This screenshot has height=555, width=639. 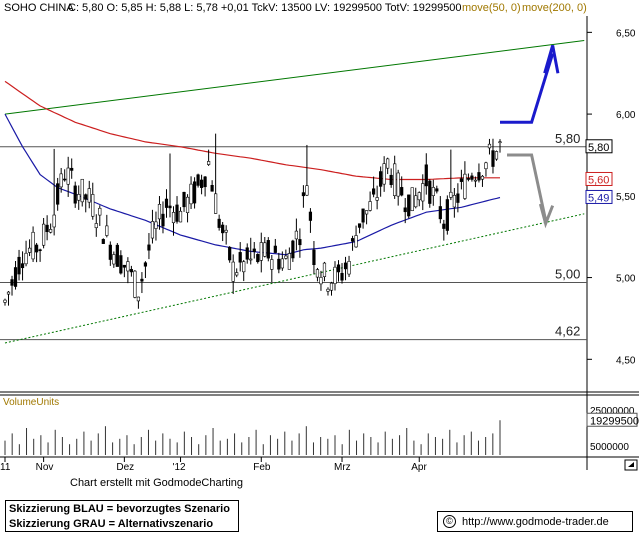 What do you see at coordinates (614, 421) in the screenshot?
I see `volume-last-label: 19299500` at bounding box center [614, 421].